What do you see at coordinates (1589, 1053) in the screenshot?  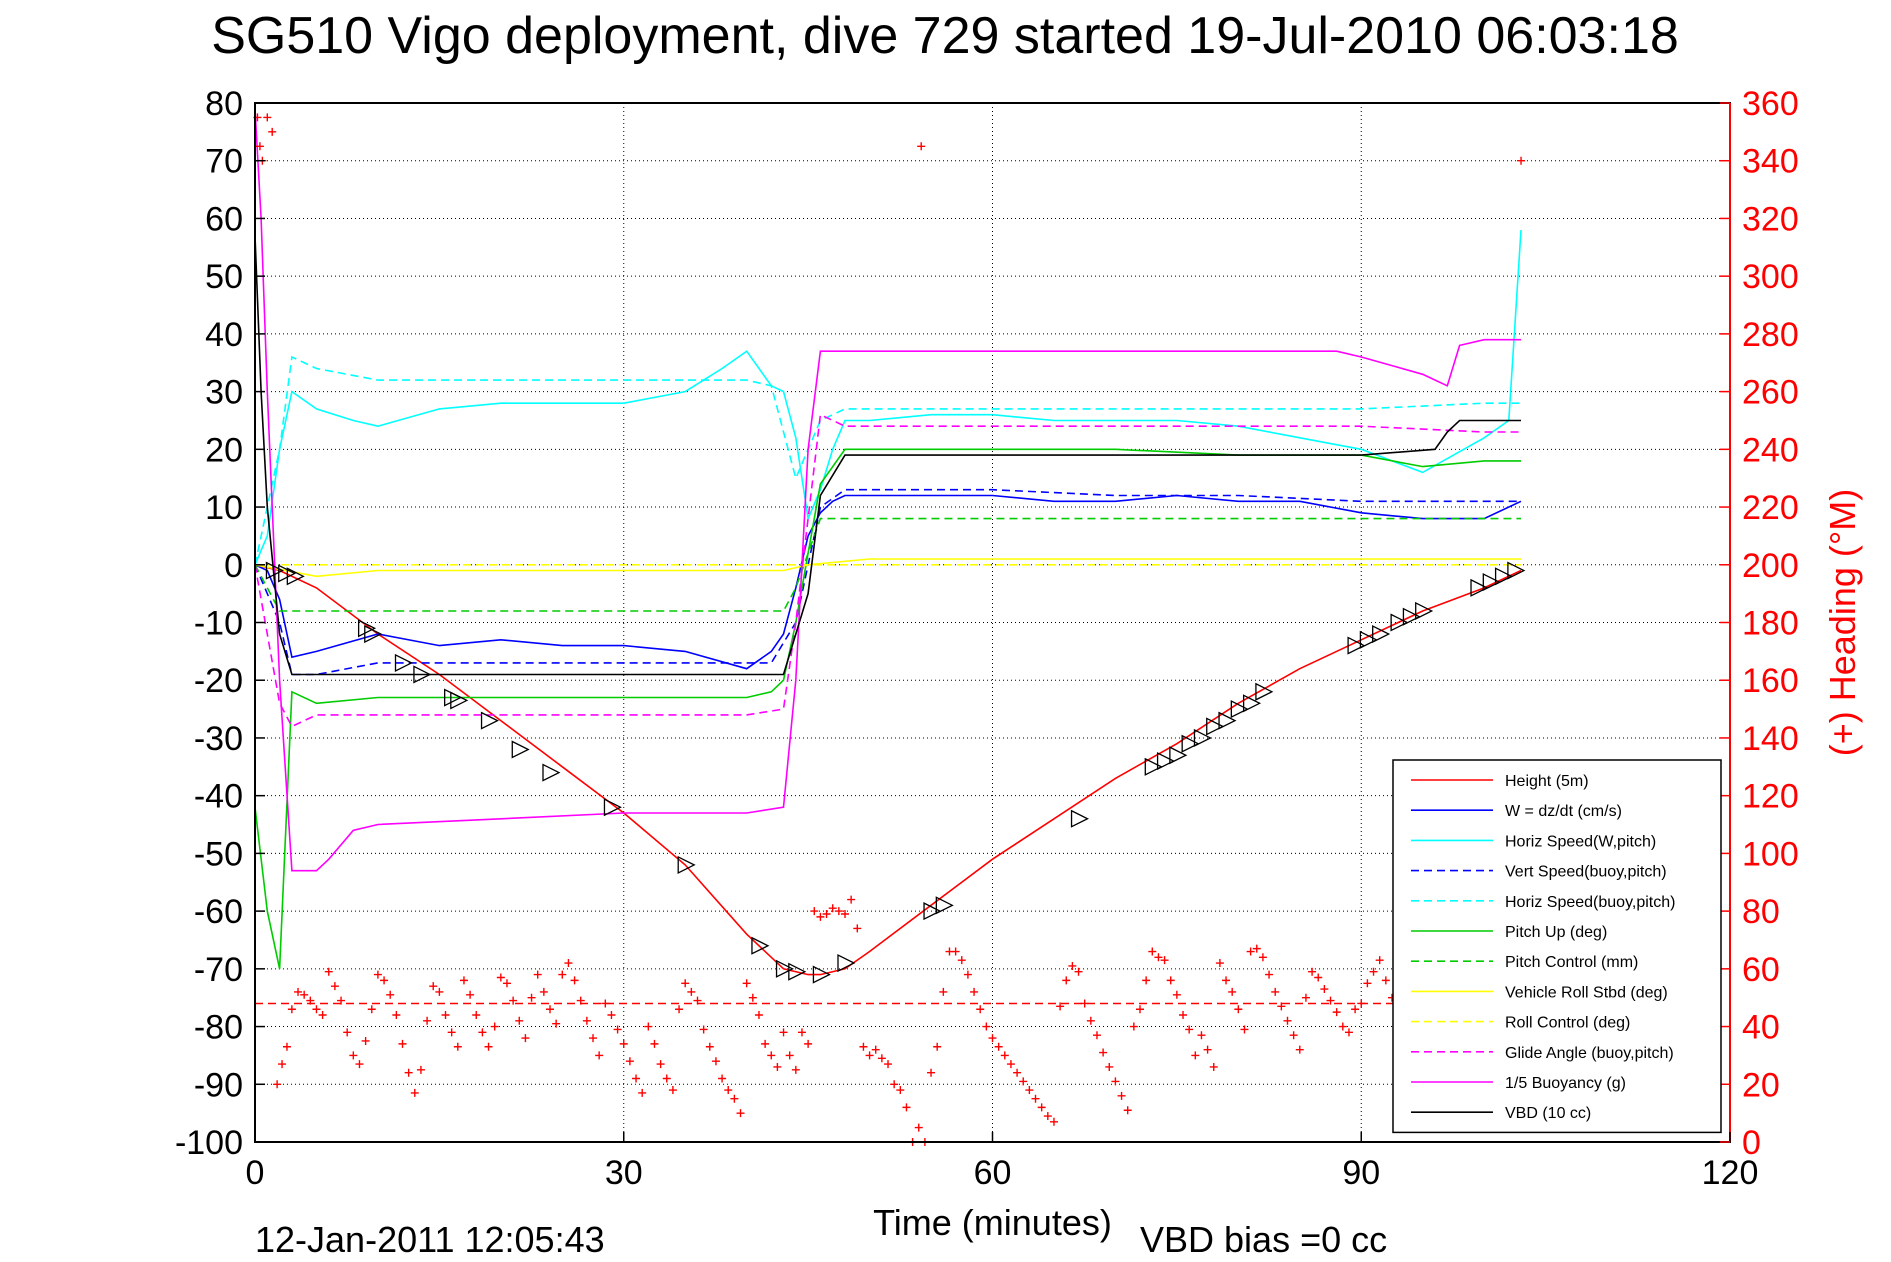 I see `legend-label-glide-angle-buoy-pitch: Glide Angle (buoy,pitch)` at bounding box center [1589, 1053].